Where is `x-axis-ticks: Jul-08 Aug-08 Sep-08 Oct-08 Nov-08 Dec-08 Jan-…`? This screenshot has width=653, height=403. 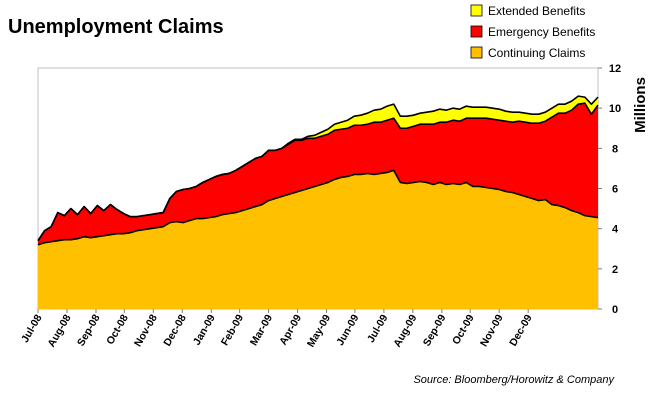 x-axis-ticks: Jul-08 Aug-08 Sep-08 Oct-08 Nov-08 Dec-08 Jan-… is located at coordinates (277, 329).